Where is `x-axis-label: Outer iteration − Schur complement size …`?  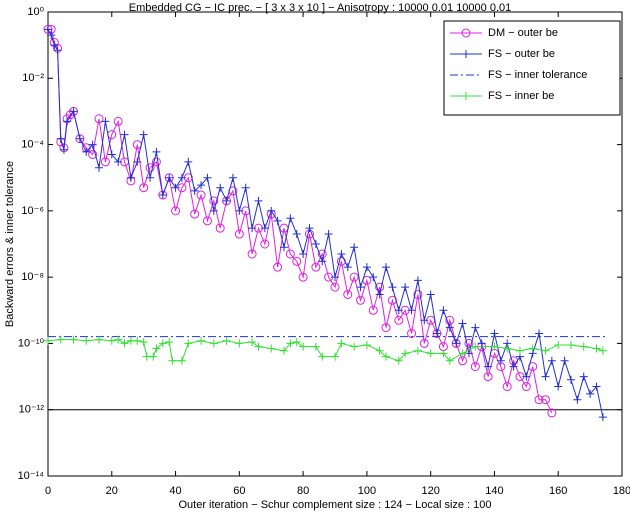
x-axis-label: Outer iteration − Schur complement size … is located at coordinates (334, 505).